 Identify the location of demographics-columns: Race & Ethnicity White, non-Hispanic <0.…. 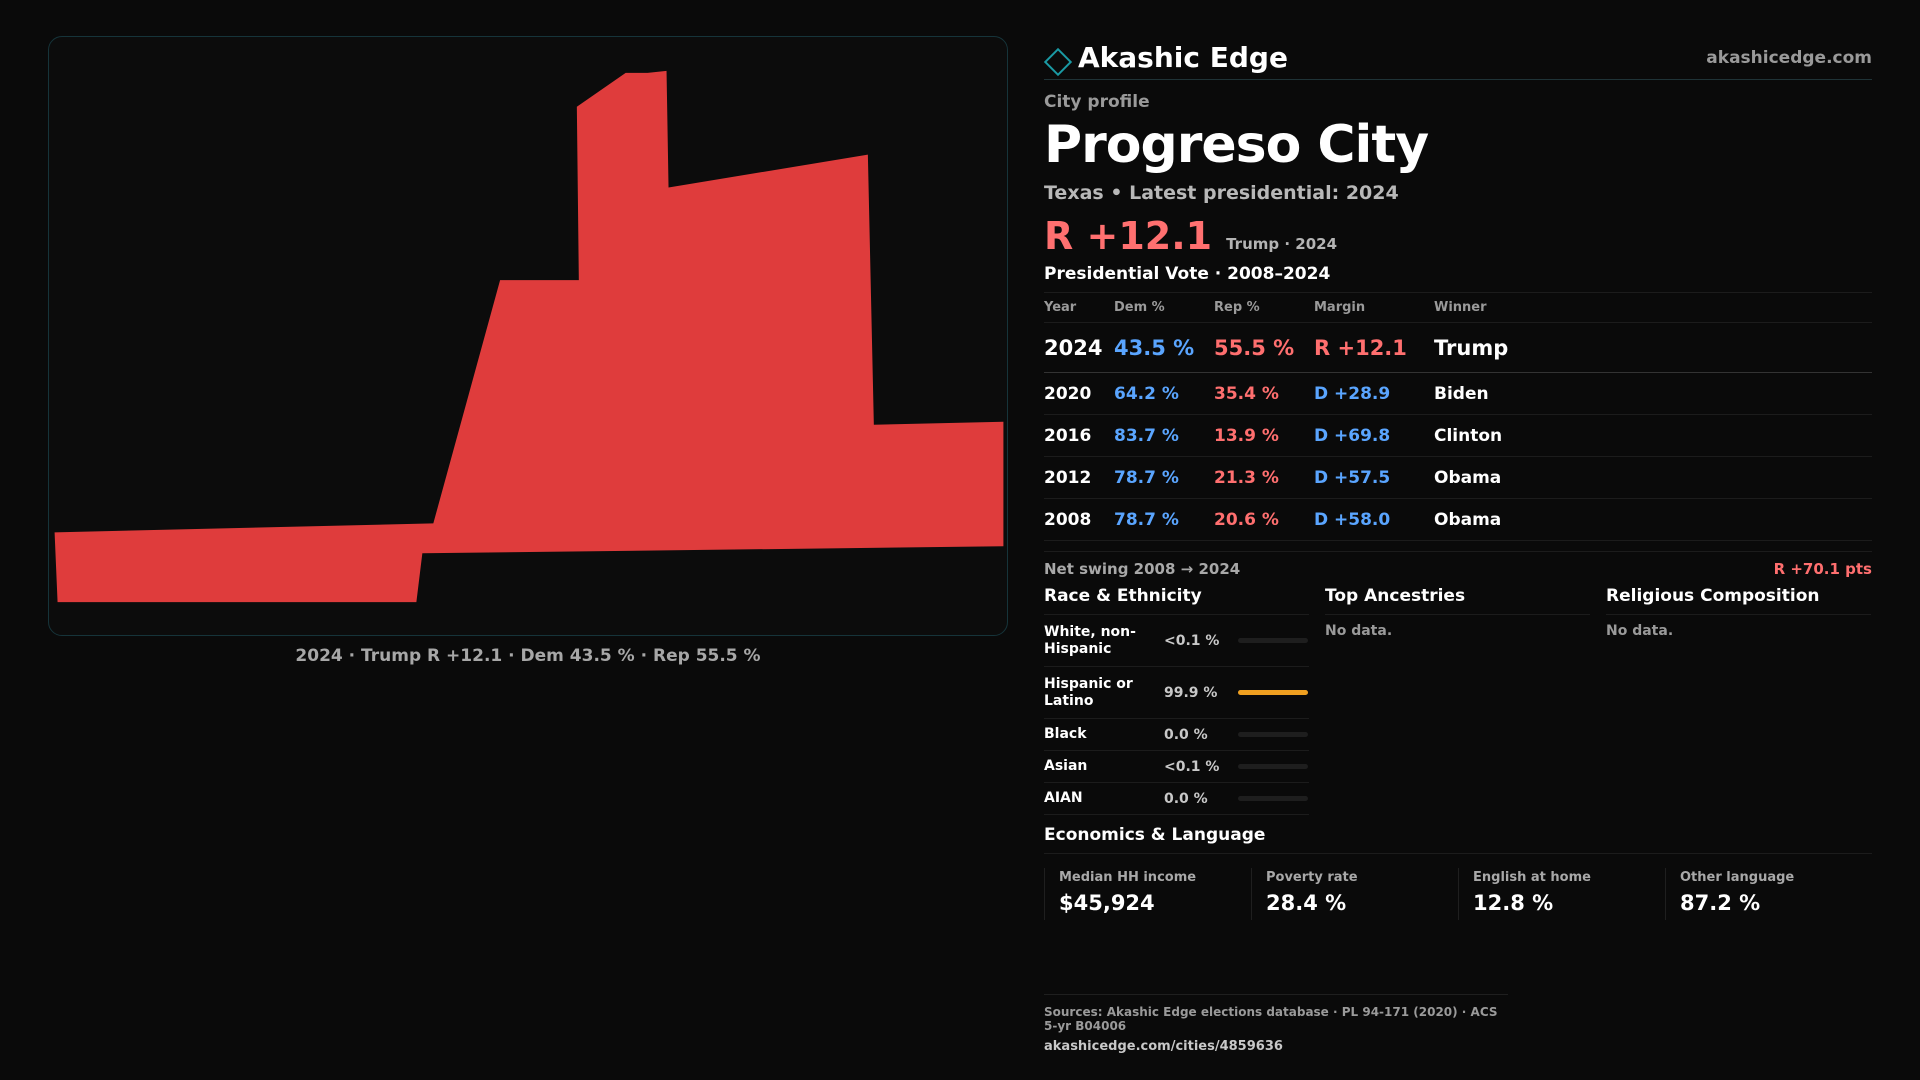
(1458, 701).